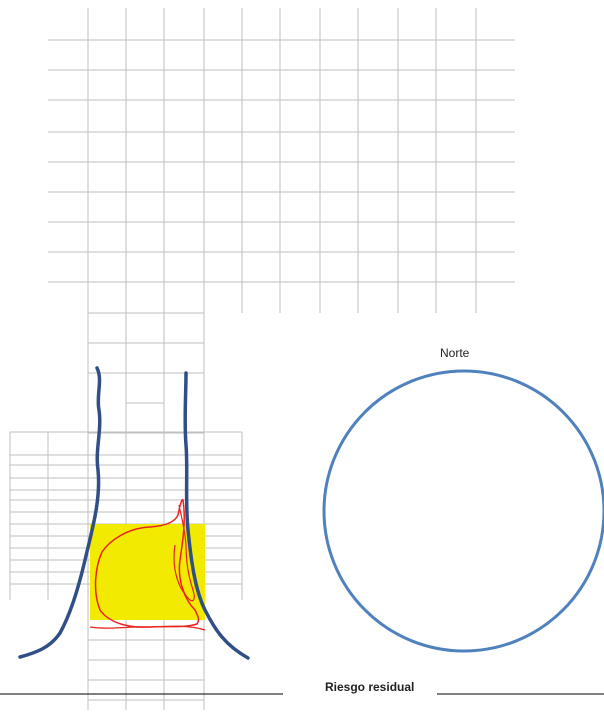 The width and height of the screenshot is (604, 713). What do you see at coordinates (184, 553) in the screenshot?
I see `red-zone-inner` at bounding box center [184, 553].